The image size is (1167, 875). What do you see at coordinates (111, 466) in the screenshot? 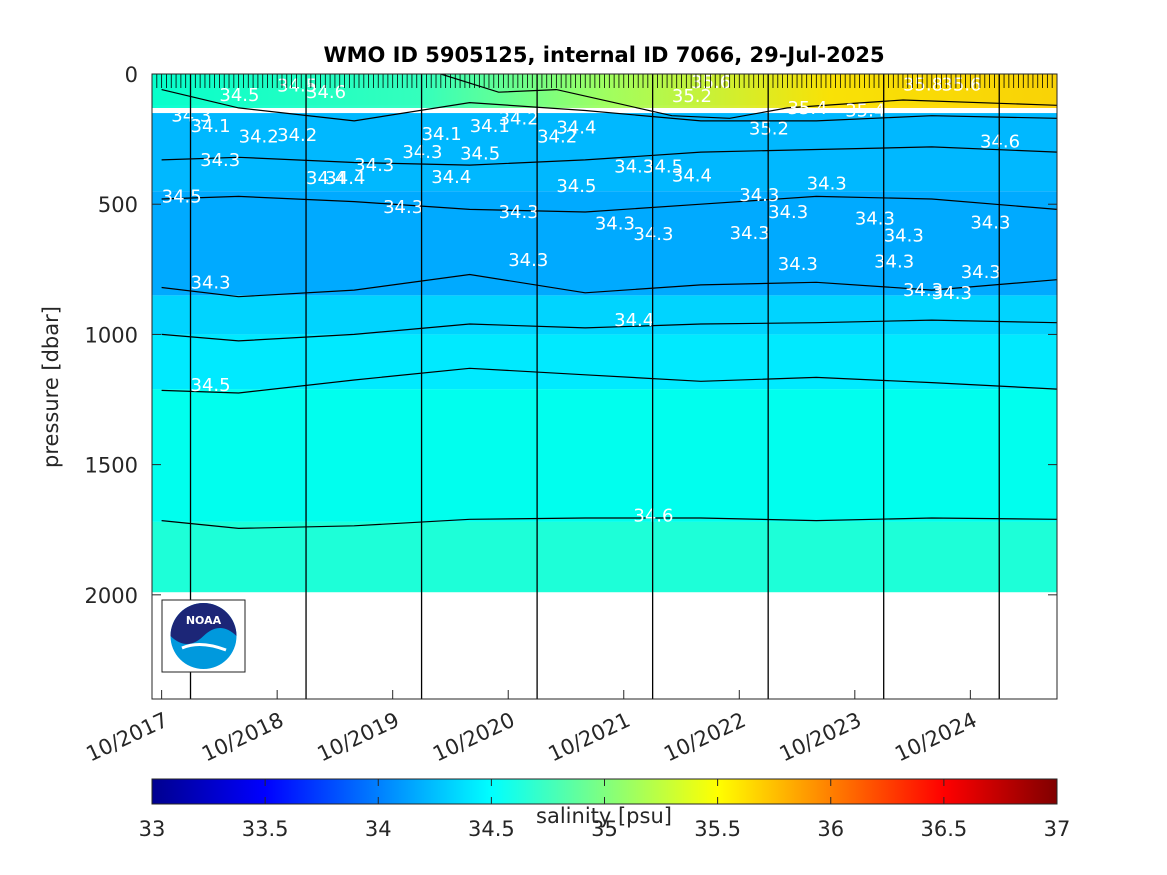
I see `y-tick-label: 1500` at bounding box center [111, 466].